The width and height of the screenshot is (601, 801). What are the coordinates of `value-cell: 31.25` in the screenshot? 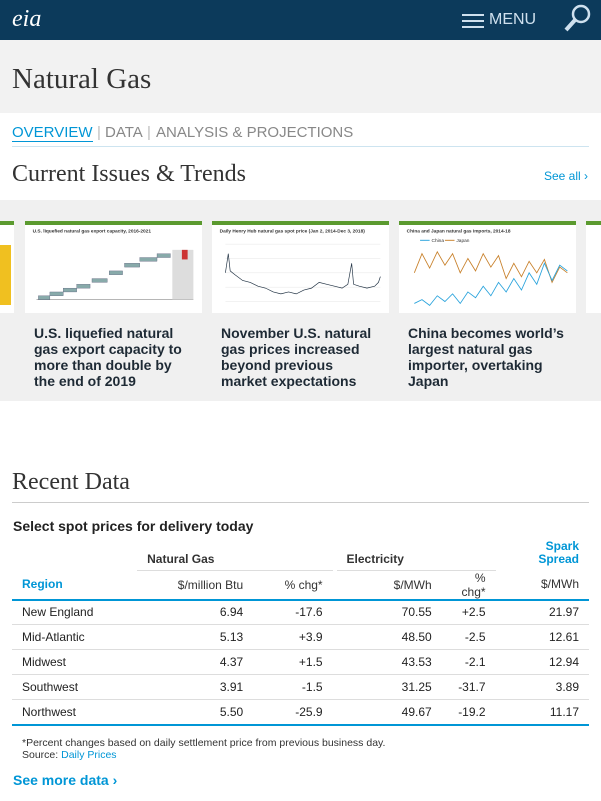 It's located at (389, 687).